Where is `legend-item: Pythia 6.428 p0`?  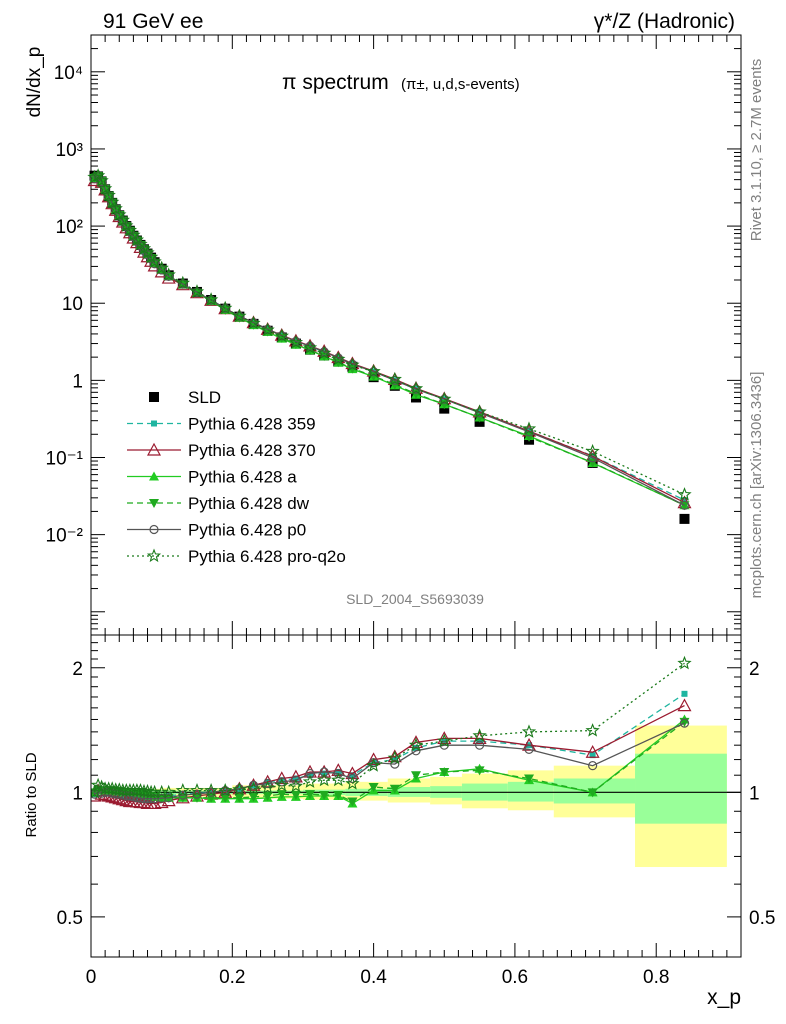
legend-item: Pythia 6.428 p0 is located at coordinates (216, 530).